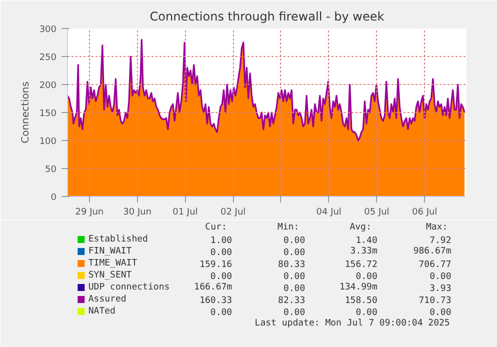  What do you see at coordinates (137, 213) in the screenshot?
I see `x-tick-label: 30 Jun` at bounding box center [137, 213].